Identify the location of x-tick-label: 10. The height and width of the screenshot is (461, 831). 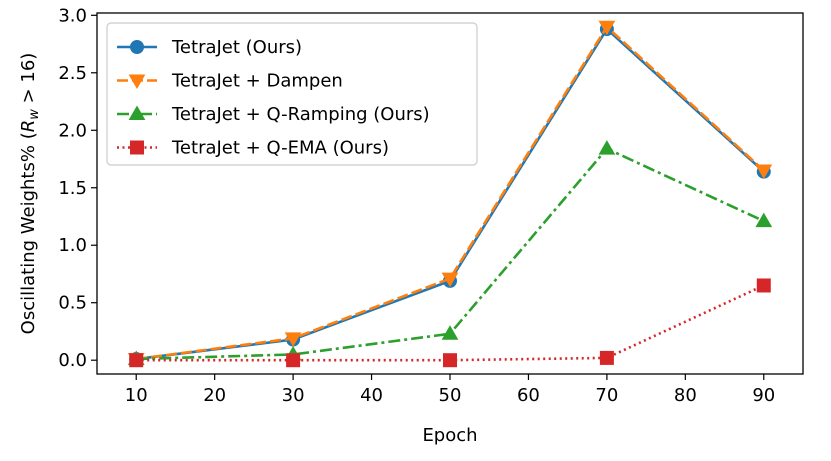
(136, 395).